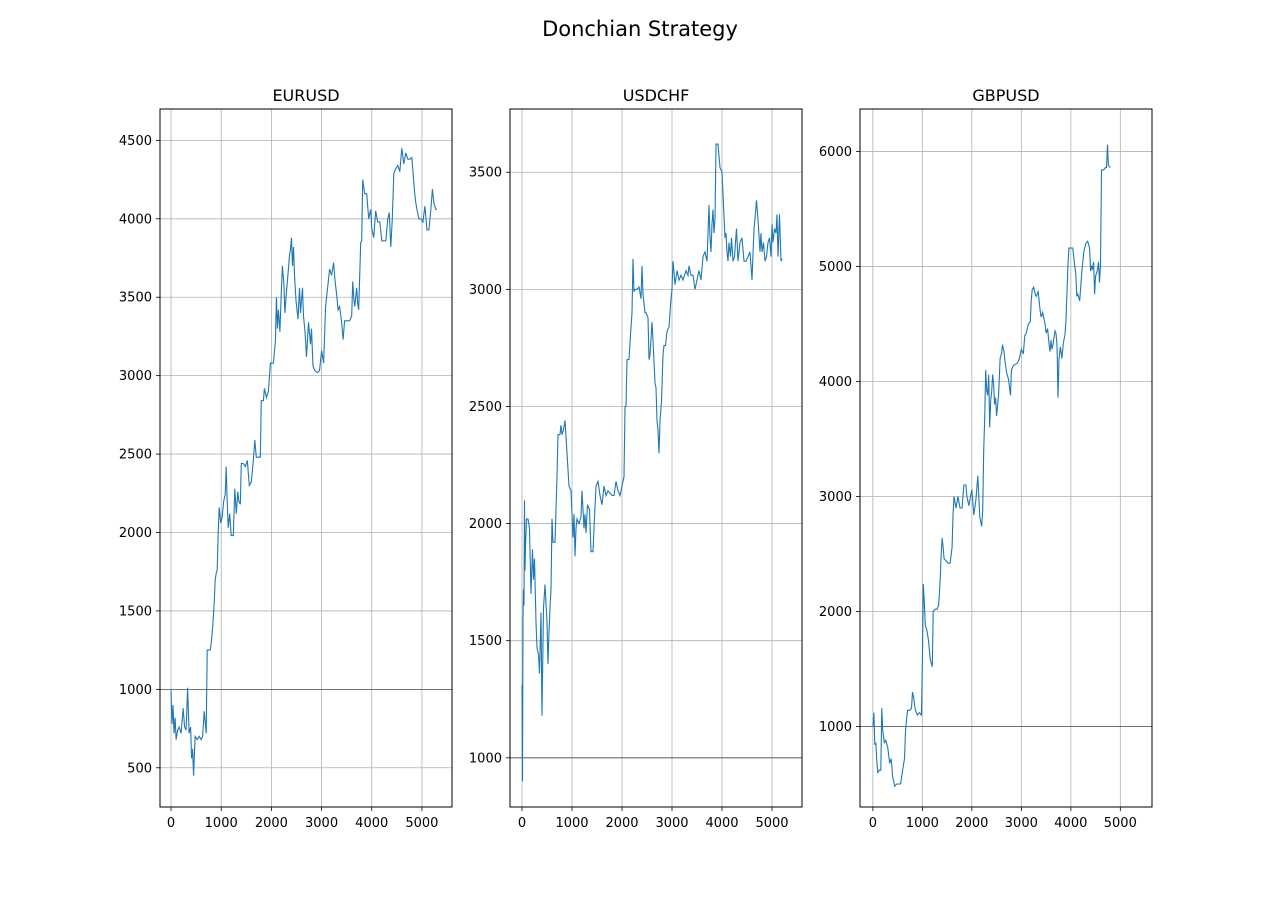 The image size is (1280, 907). What do you see at coordinates (640, 29) in the screenshot?
I see `figure-title: Donchian Strategy` at bounding box center [640, 29].